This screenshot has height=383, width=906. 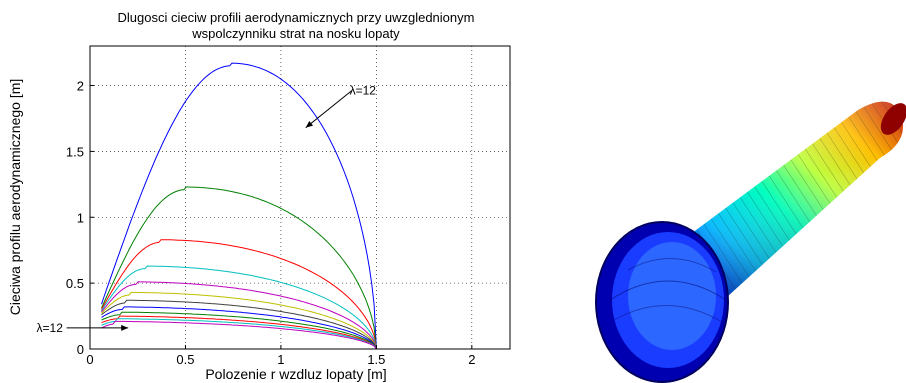 What do you see at coordinates (75, 151) in the screenshot?
I see `y-tick-label: 1.5` at bounding box center [75, 151].